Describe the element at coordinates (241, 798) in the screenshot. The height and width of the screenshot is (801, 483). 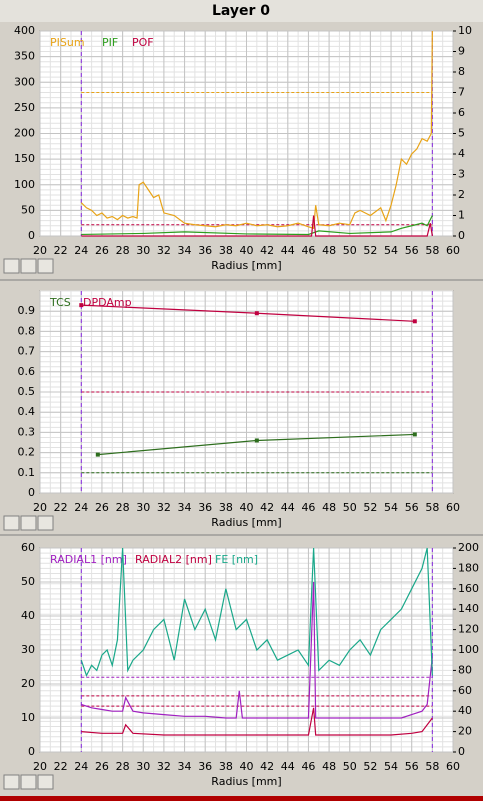
I see `status-bar` at that location.